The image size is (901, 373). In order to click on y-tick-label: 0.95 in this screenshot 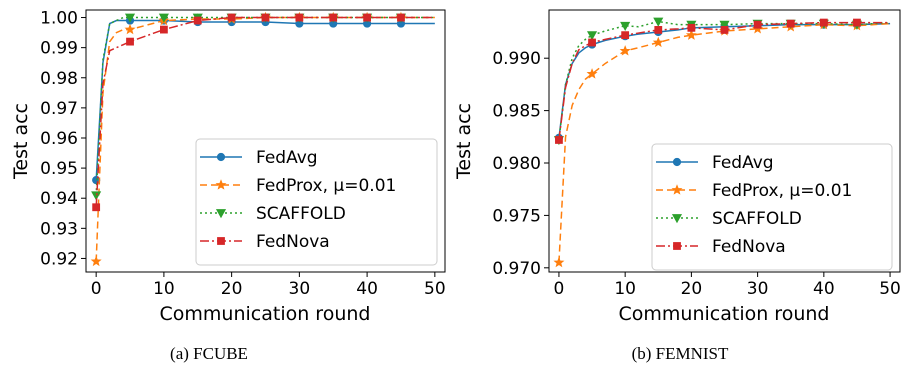, I will do `click(59, 169)`.